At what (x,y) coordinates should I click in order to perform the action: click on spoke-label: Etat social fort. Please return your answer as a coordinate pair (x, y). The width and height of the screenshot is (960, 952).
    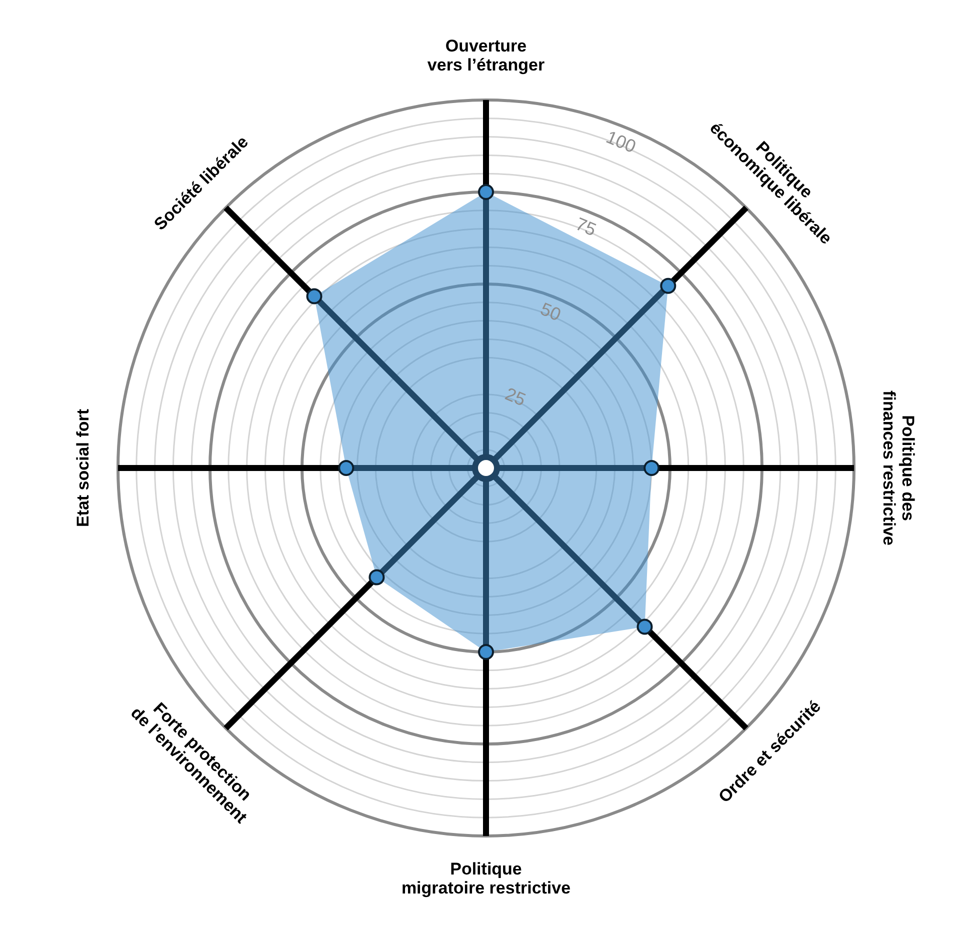
    Looking at the image, I should click on (83, 468).